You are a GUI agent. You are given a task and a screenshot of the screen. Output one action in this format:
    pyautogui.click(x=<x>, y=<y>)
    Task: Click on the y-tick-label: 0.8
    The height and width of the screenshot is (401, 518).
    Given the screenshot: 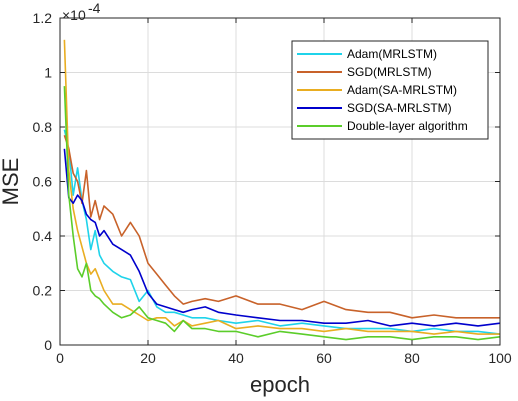 What is the action you would take?
    pyautogui.click(x=43, y=127)
    